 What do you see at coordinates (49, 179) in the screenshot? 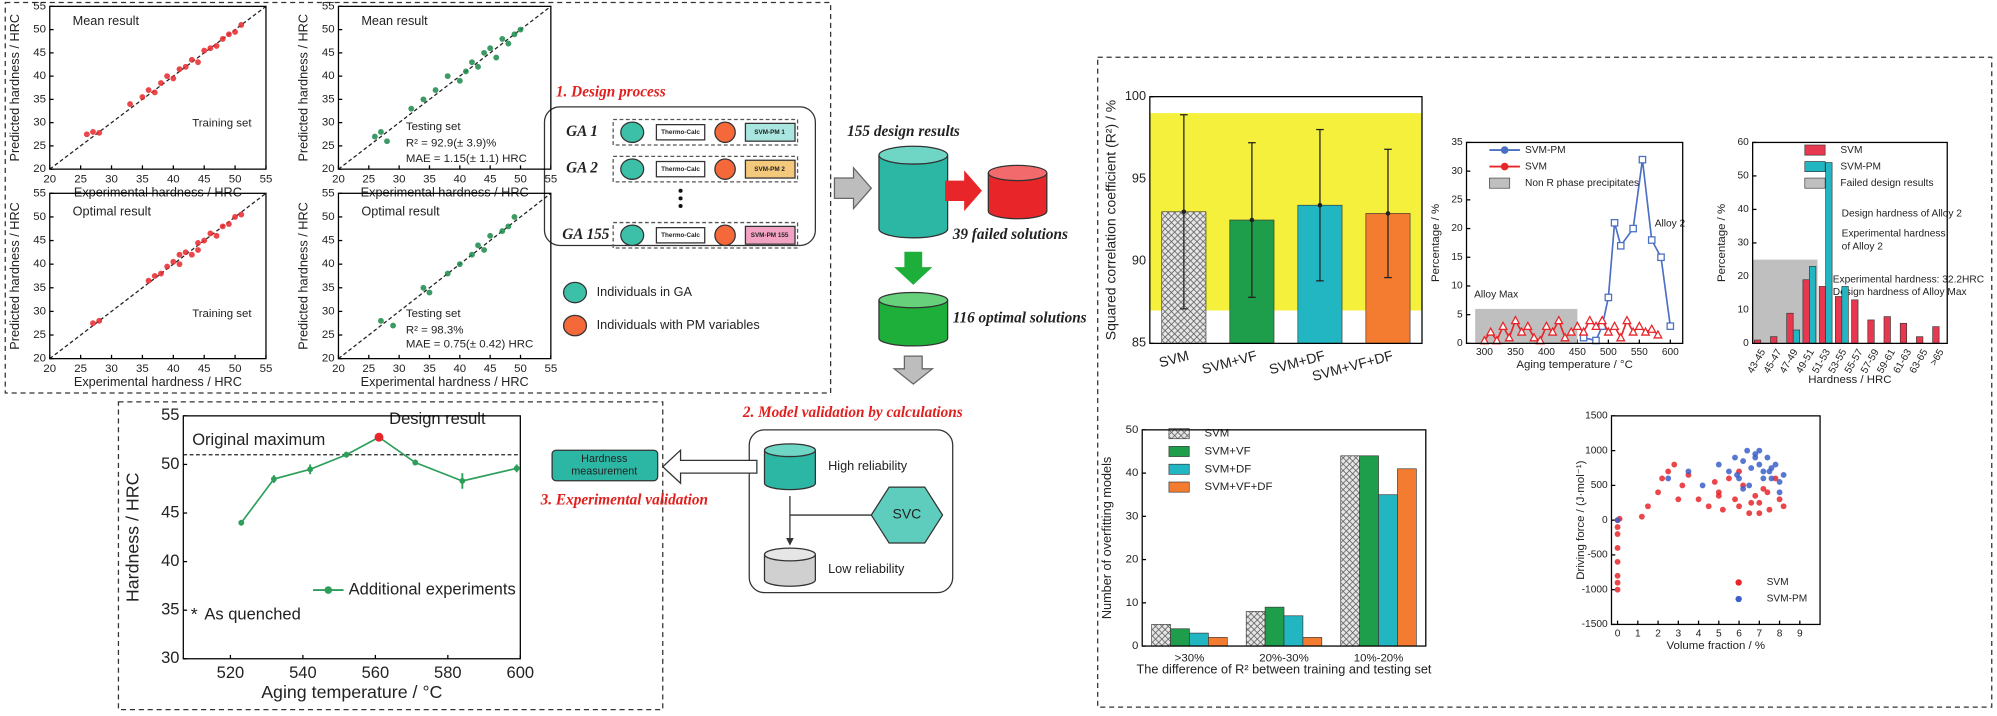
I see `x-tick-label: 20` at bounding box center [49, 179].